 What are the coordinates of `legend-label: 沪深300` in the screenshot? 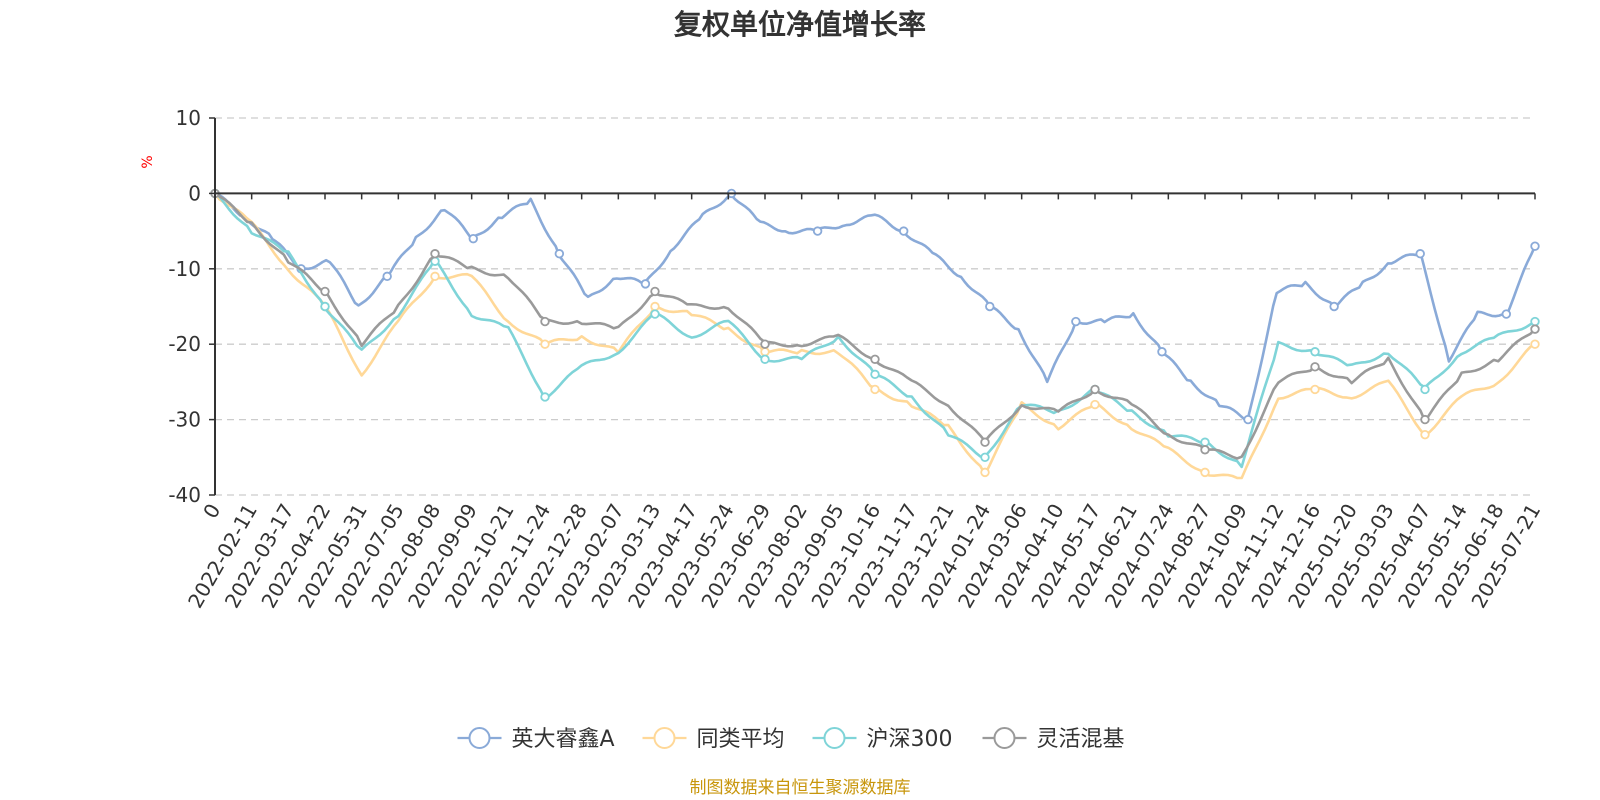 It's located at (910, 739).